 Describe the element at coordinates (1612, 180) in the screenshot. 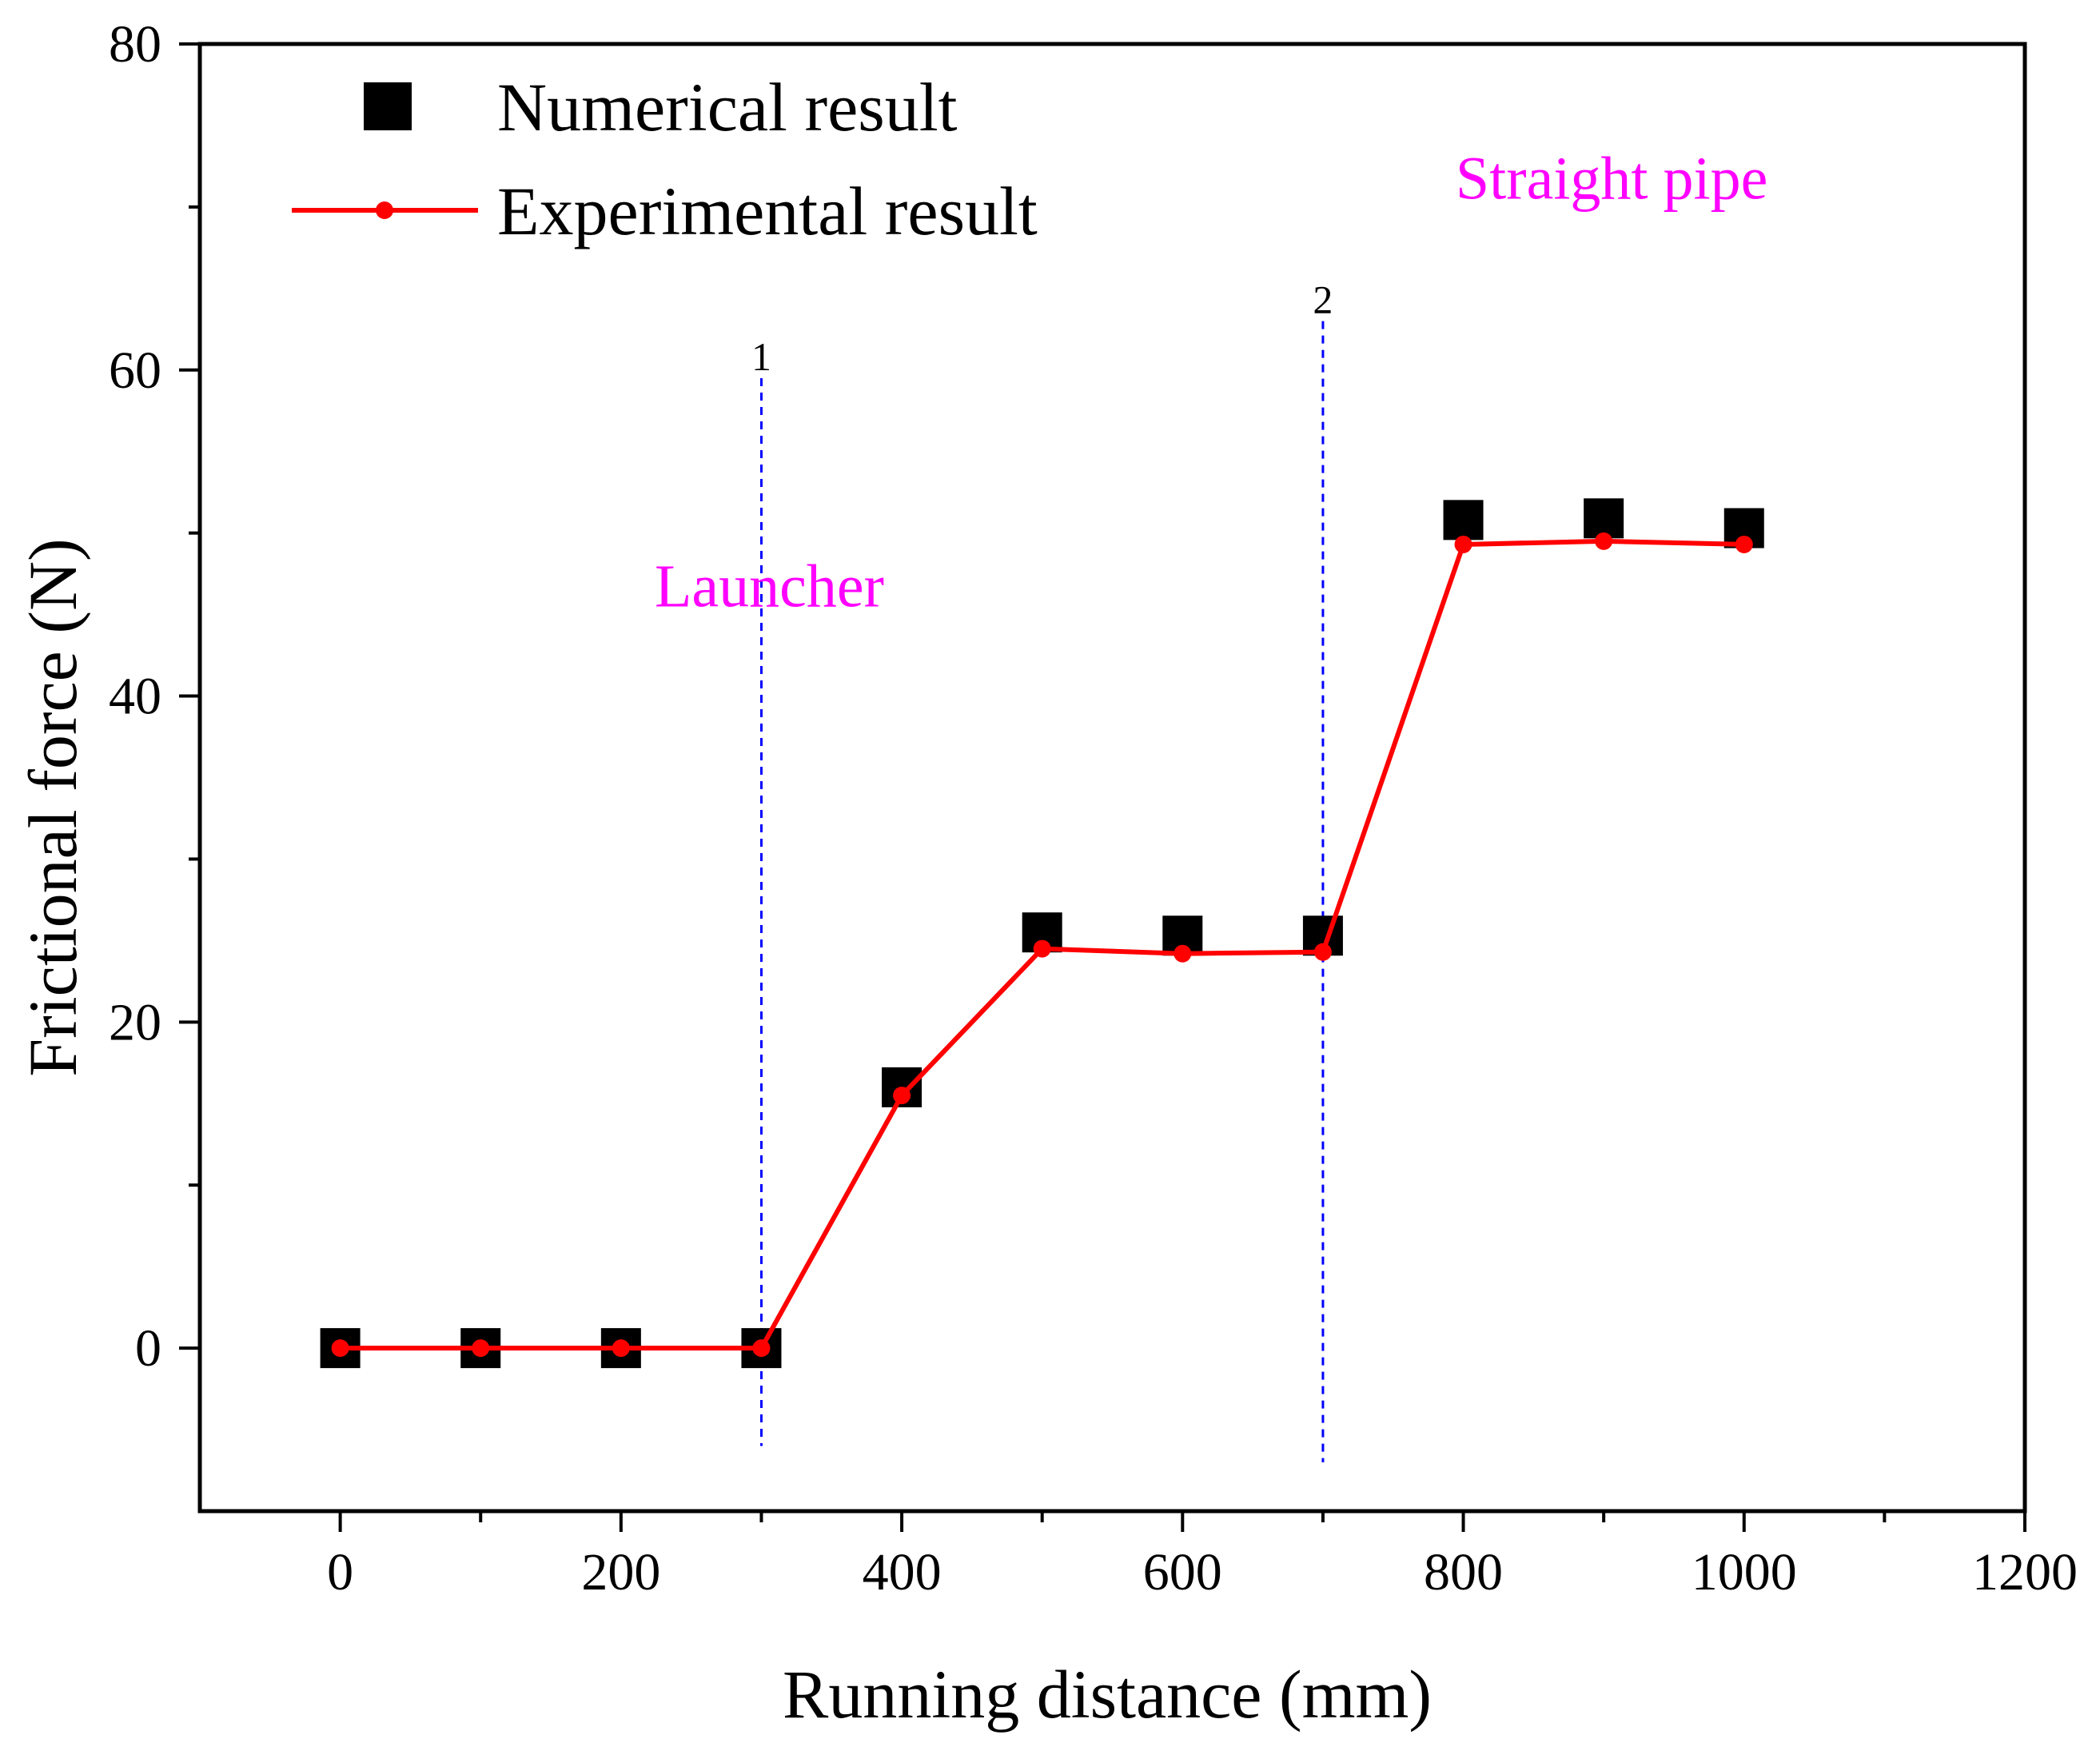

I see `region-annotation-2: Straight pipe` at that location.